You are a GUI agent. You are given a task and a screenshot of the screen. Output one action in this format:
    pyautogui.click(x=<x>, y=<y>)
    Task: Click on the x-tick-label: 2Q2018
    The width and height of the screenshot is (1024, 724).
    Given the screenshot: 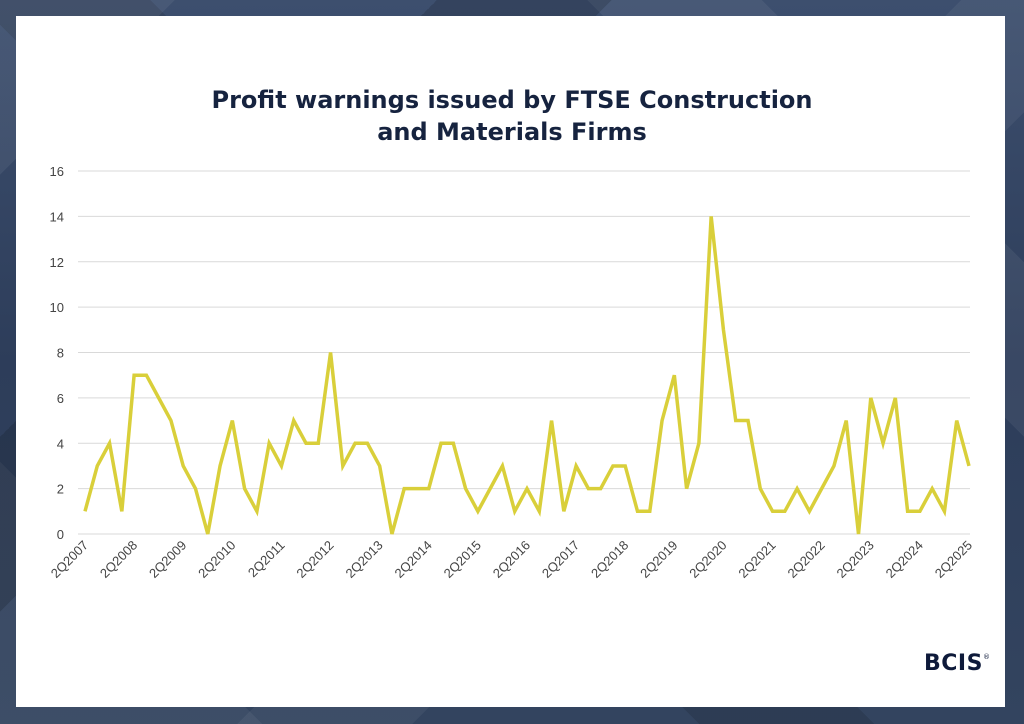 What is the action you would take?
    pyautogui.click(x=609, y=559)
    